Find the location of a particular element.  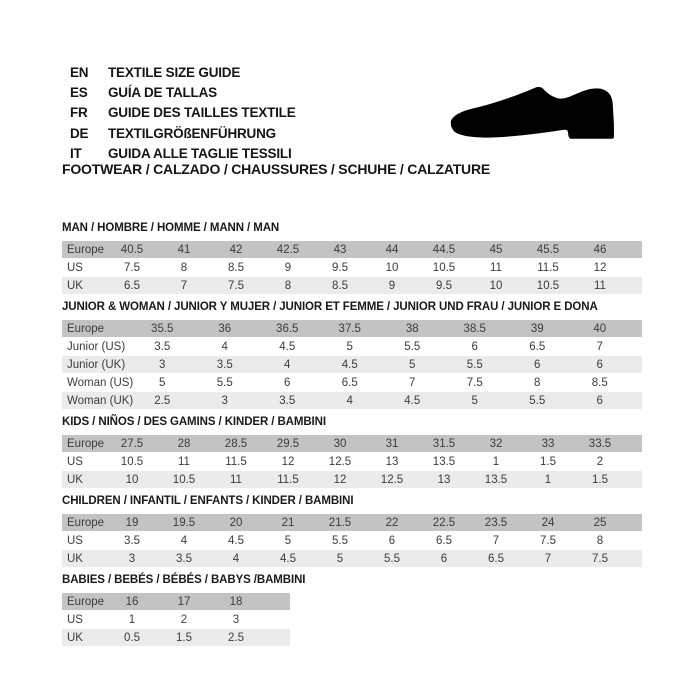

size-cell: 38 is located at coordinates (412, 328).